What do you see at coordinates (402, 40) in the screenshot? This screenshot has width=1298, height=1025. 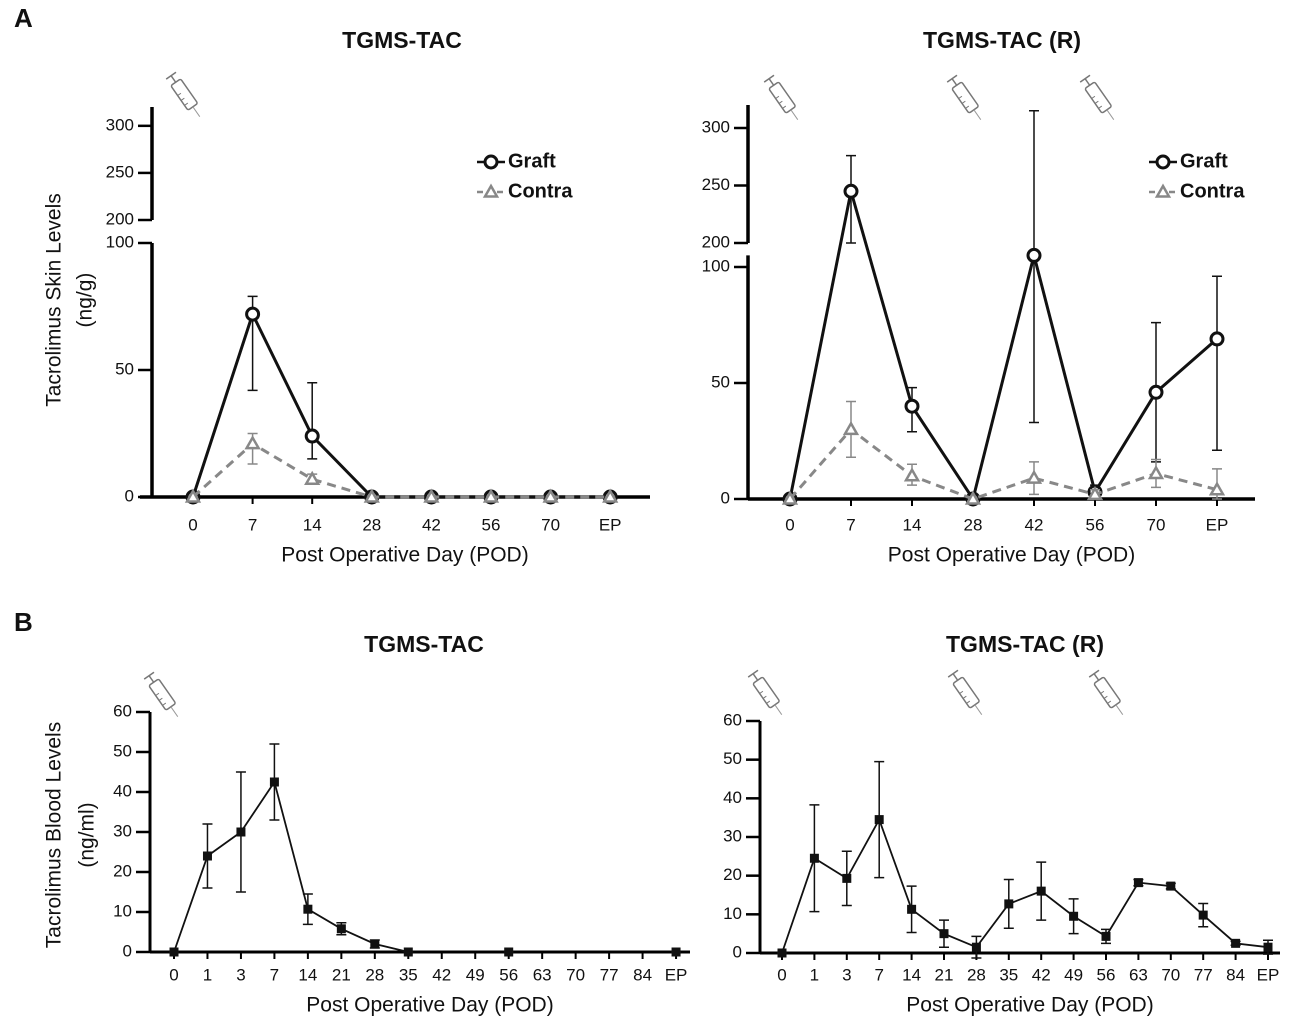 I see `chart-title: TGMS-TAC` at bounding box center [402, 40].